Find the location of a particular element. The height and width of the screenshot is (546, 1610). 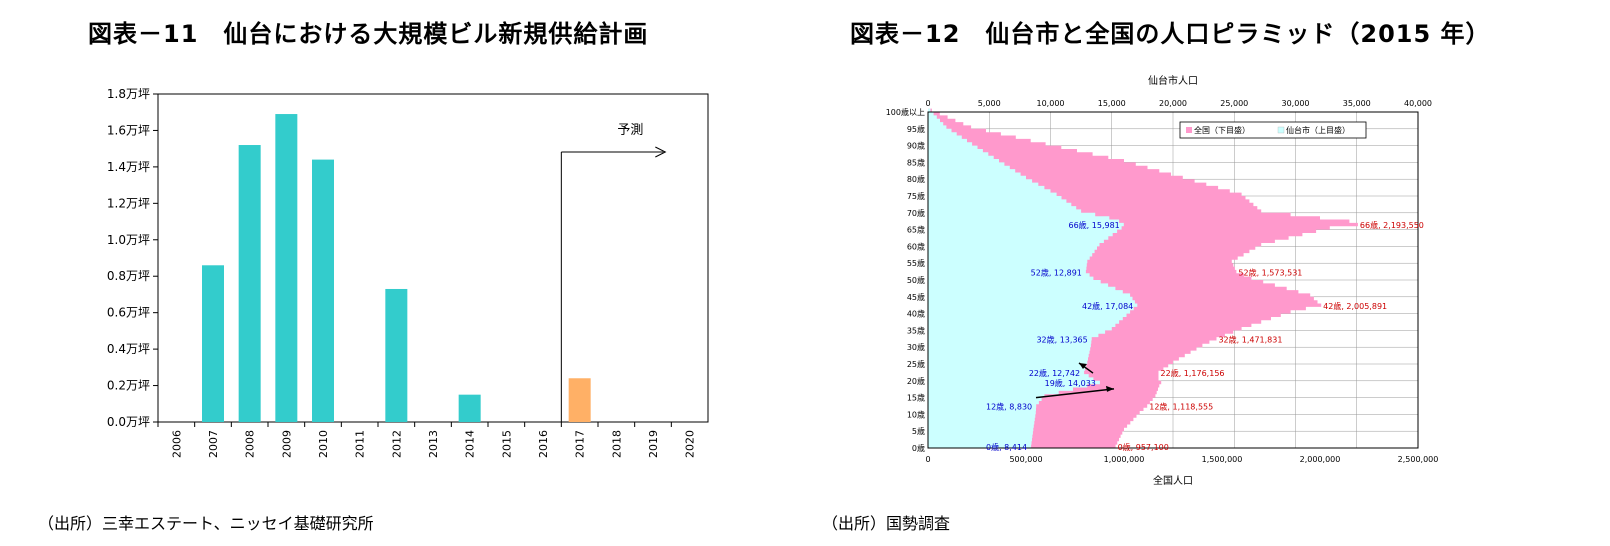

y-tick-label: 0.4万坪 is located at coordinates (128, 349).